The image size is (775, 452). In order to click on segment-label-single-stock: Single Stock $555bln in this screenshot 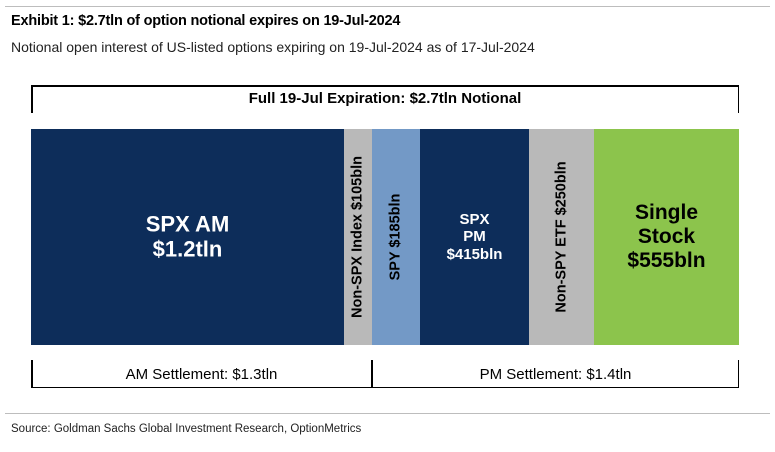, I will do `click(666, 237)`.